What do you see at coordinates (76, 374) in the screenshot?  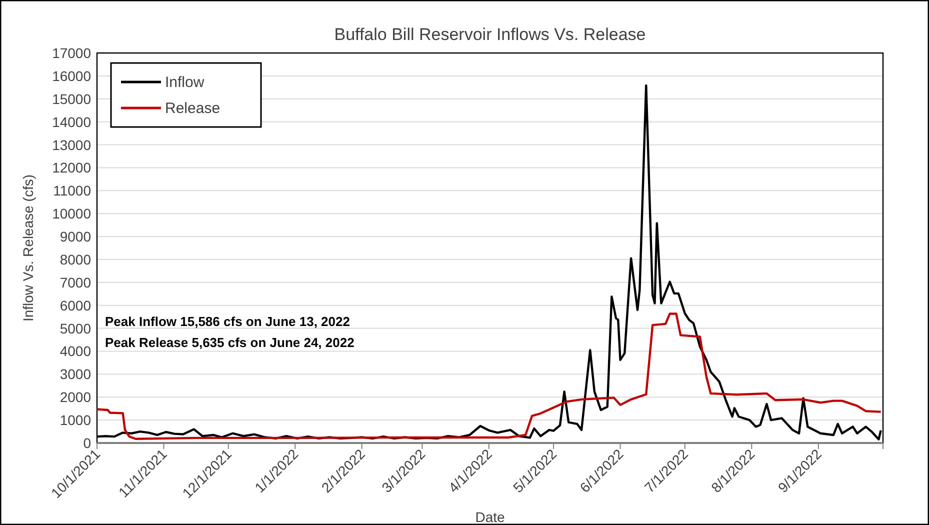 I see `y-tick-label: 3000` at bounding box center [76, 374].